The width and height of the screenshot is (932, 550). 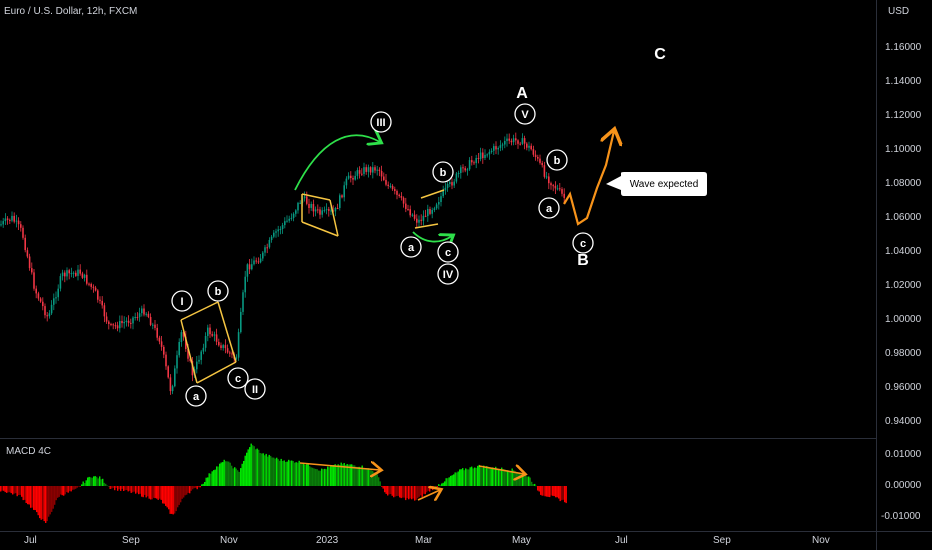 I want to click on arrow-down-curve, so click(x=432, y=236).